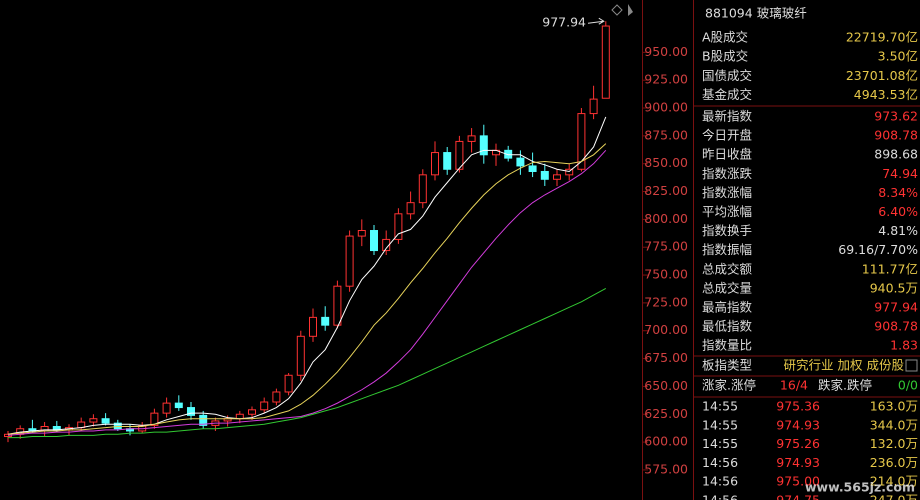  Describe the element at coordinates (894, 496) in the screenshot. I see `tick-volume: 247.0万` at that location.